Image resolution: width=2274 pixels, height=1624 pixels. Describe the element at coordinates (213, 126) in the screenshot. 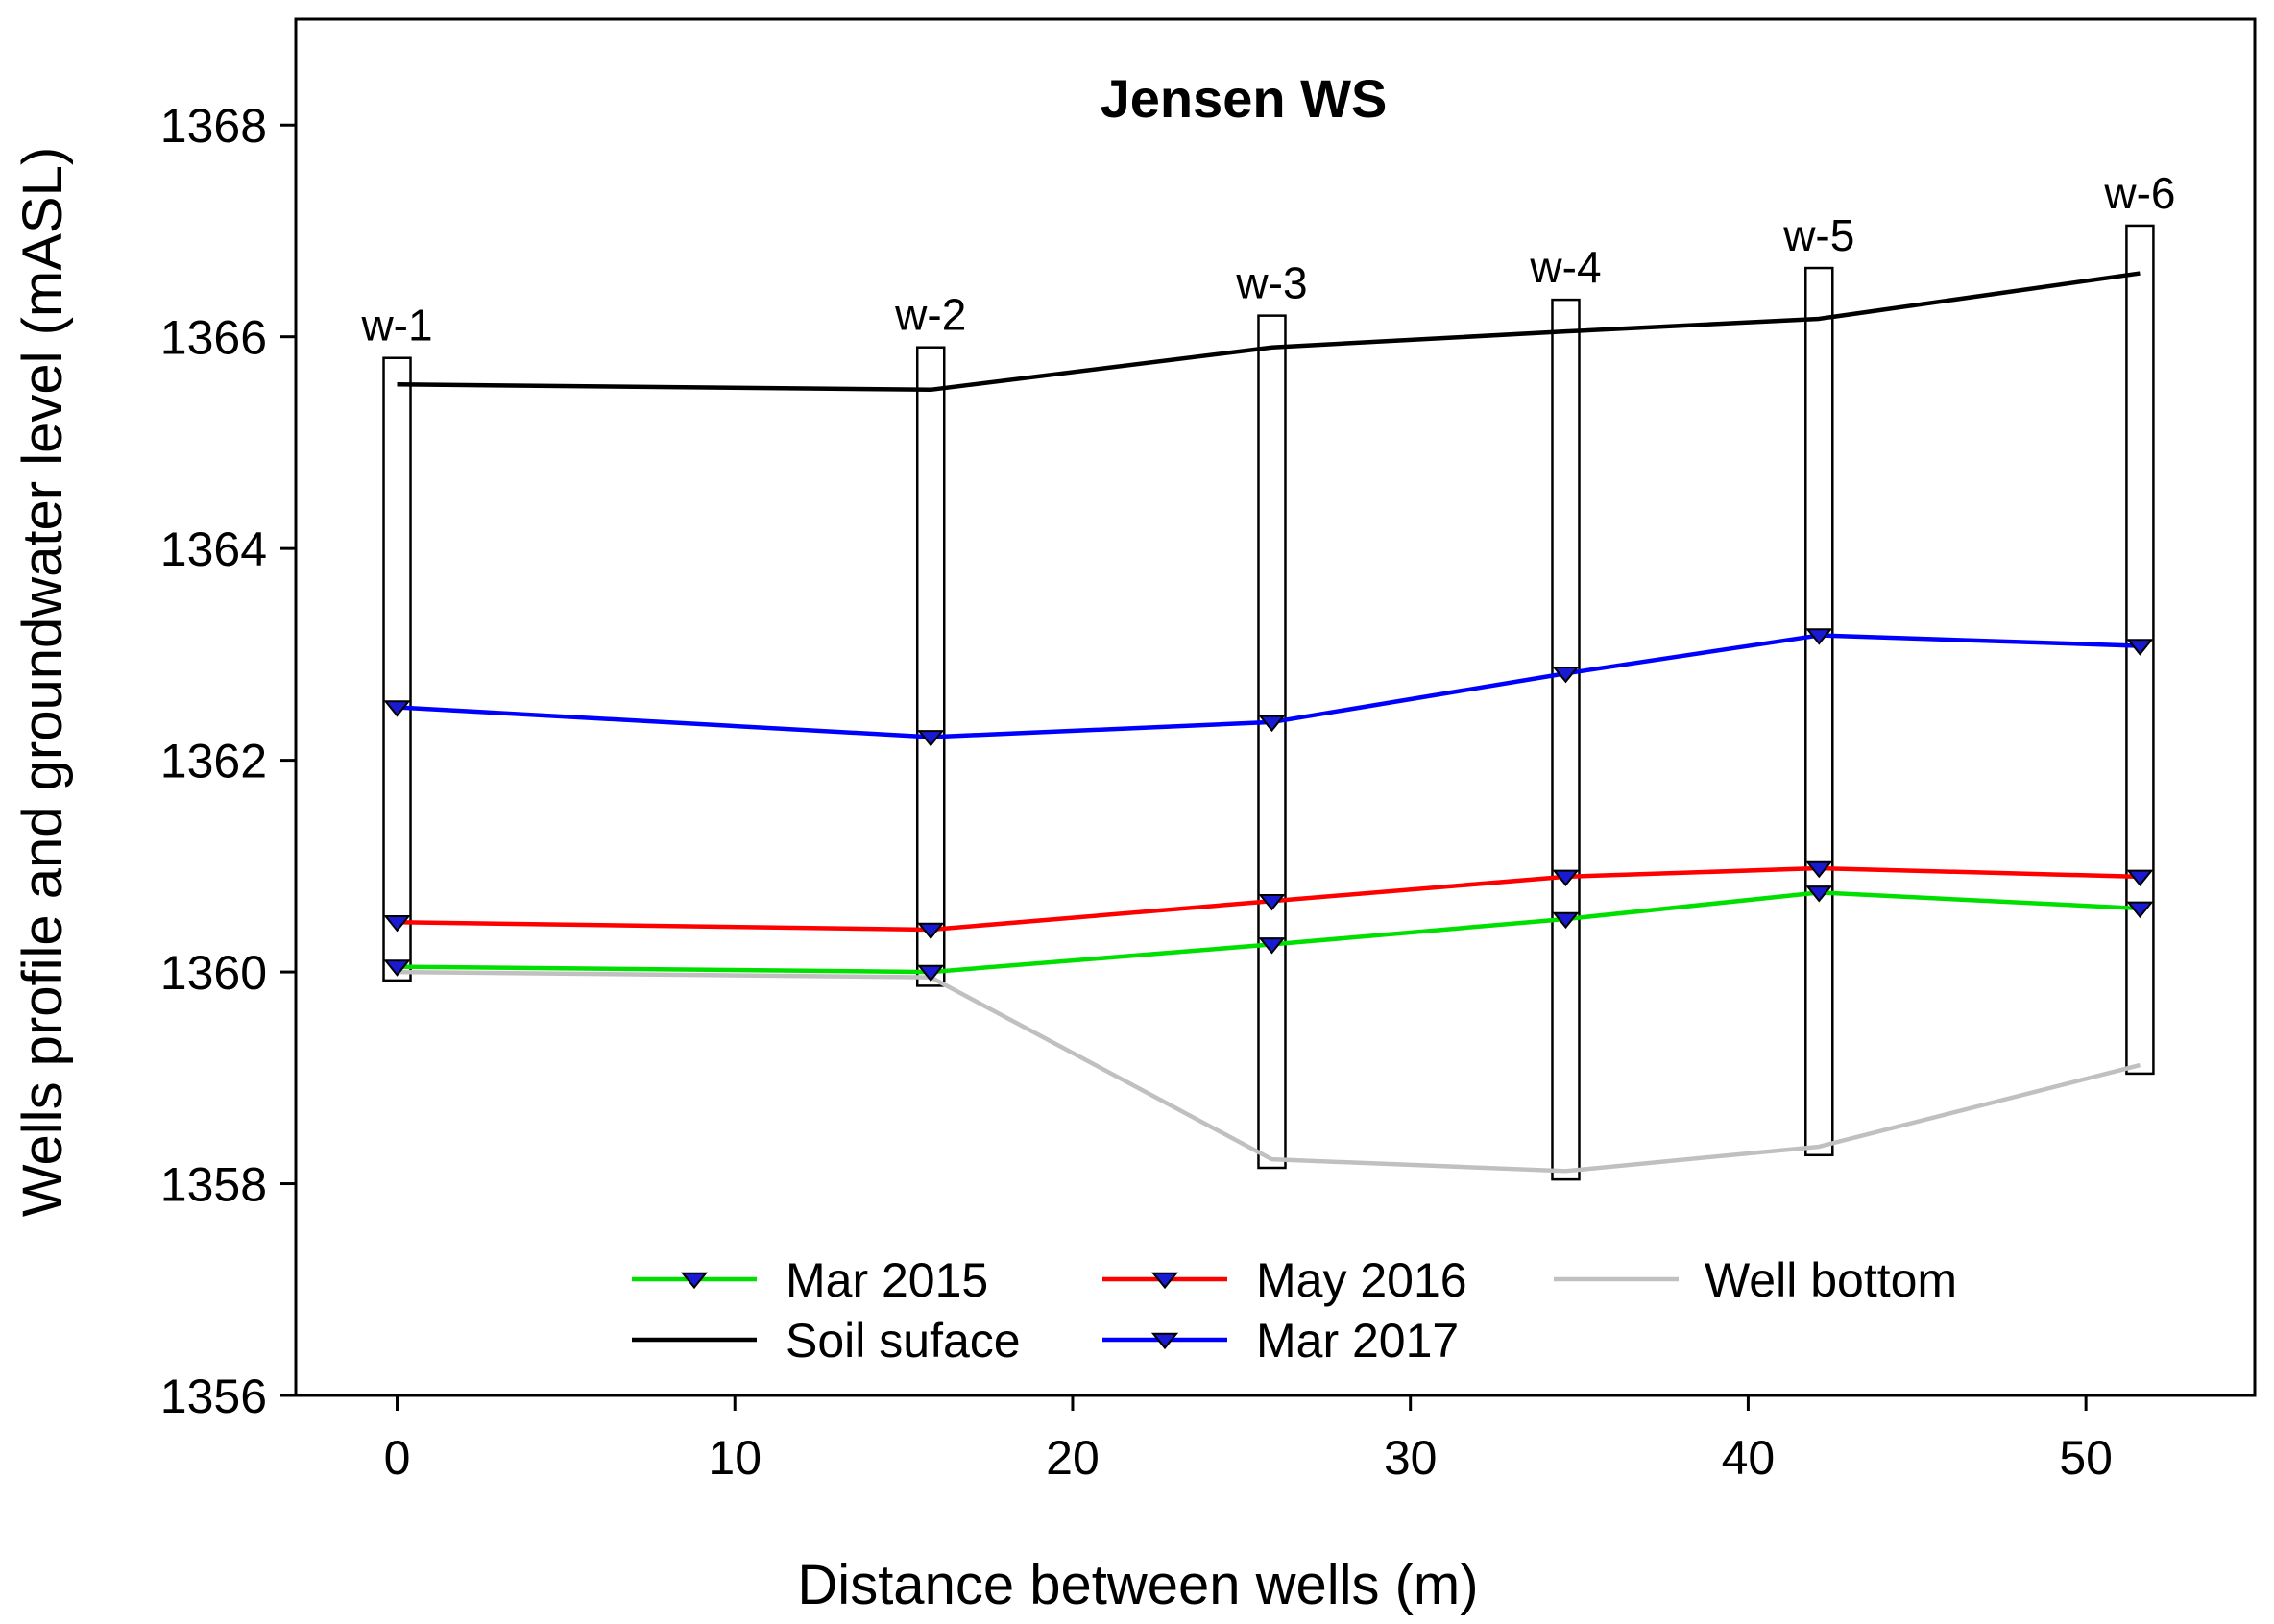

I see `y-tick-label: 1368` at that location.